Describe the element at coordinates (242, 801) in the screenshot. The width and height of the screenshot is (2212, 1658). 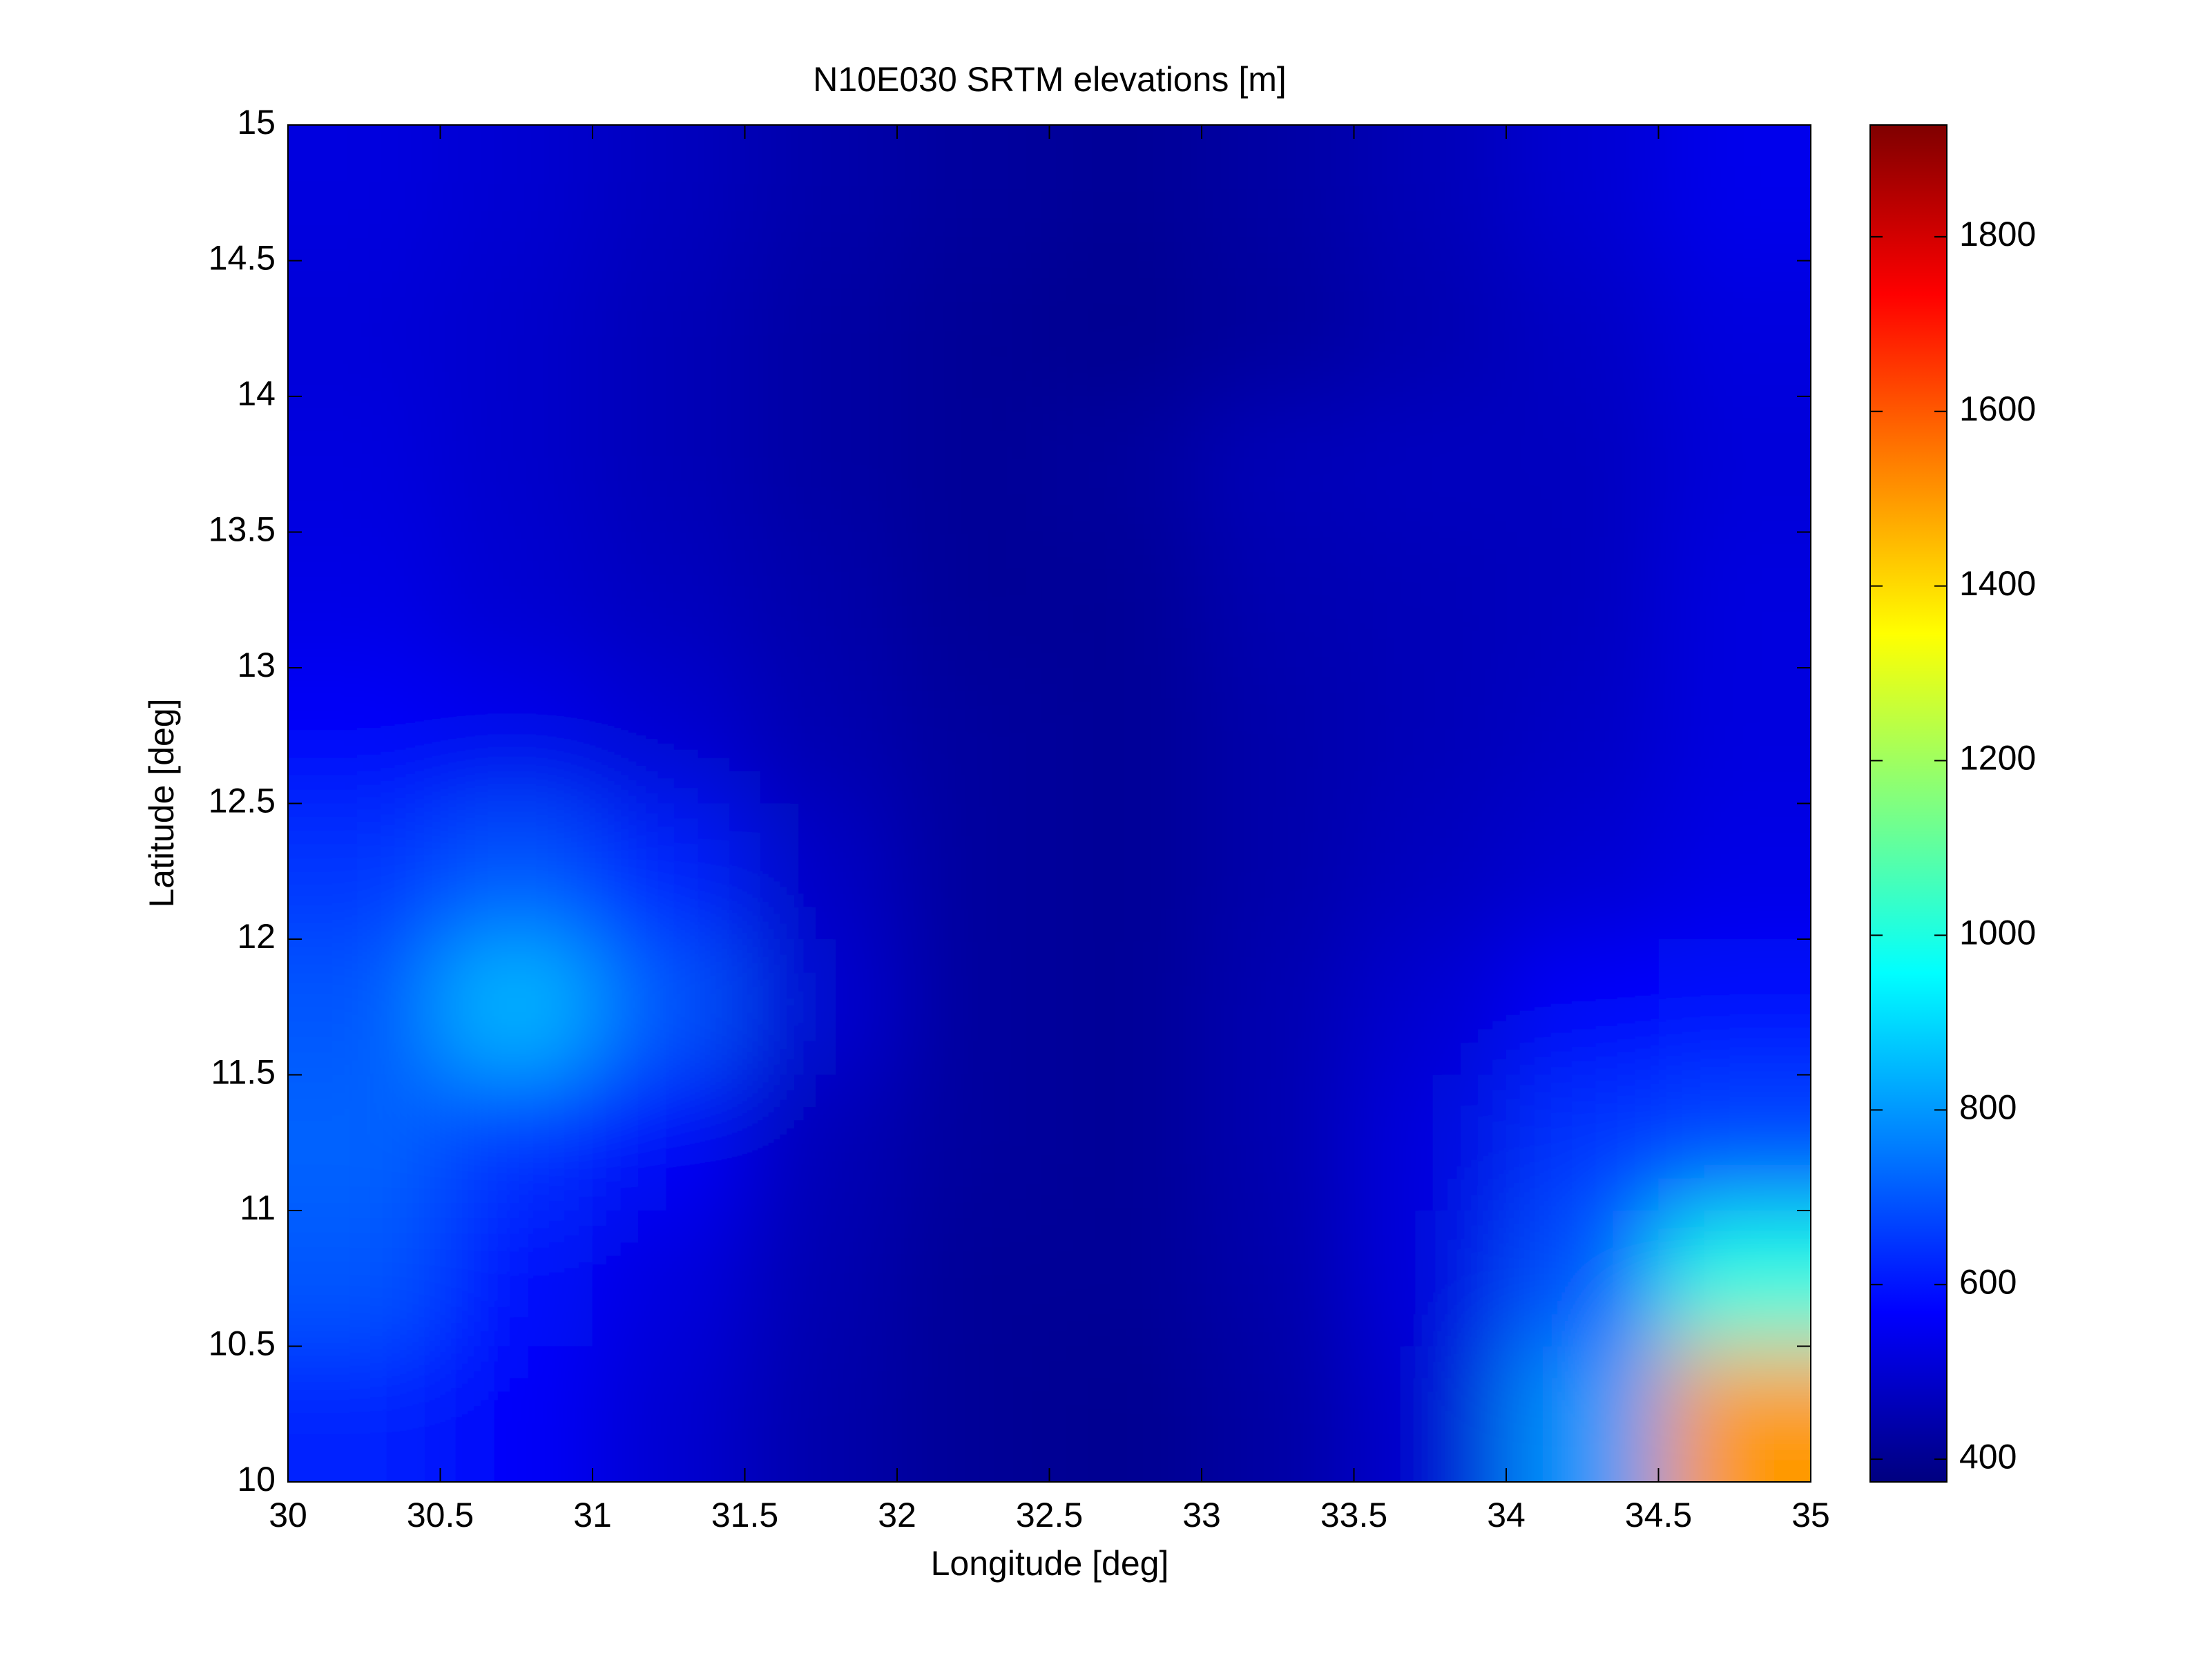
I see `y-tick-label: 12.5` at that location.